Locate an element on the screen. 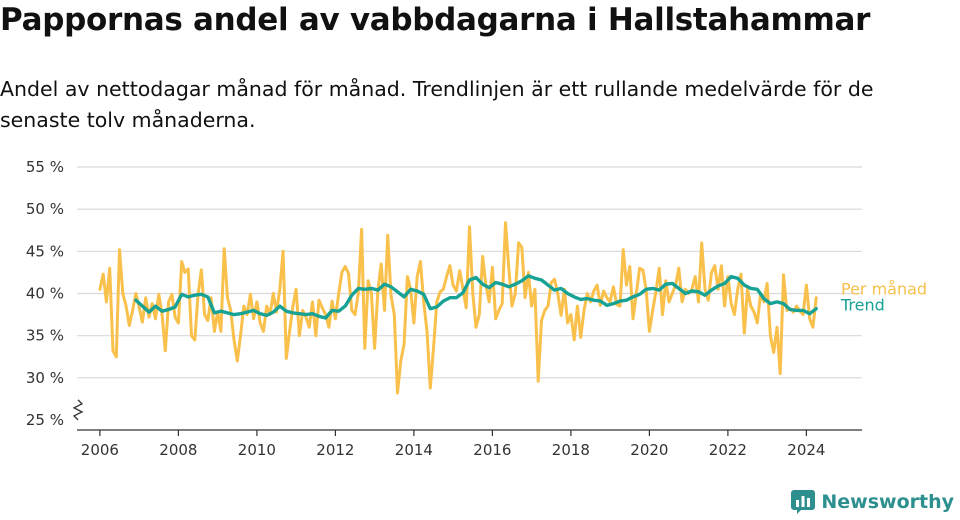  legend-label-trend: Trend is located at coordinates (862, 304).